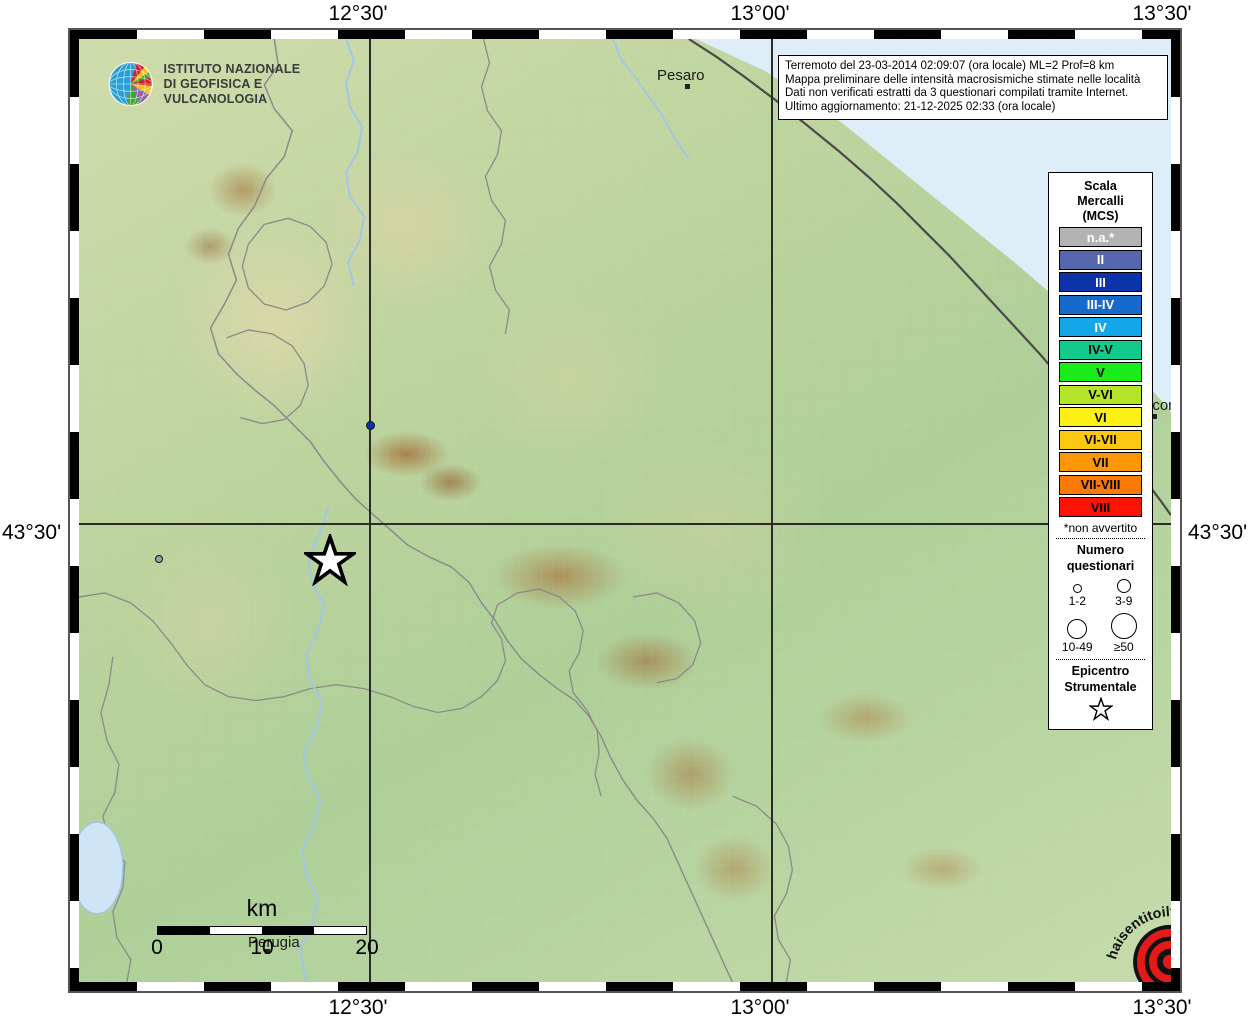 This screenshot has width=1254, height=1024. What do you see at coordinates (1100, 349) in the screenshot?
I see `legend-swatch-ivv: IV-V` at bounding box center [1100, 349].